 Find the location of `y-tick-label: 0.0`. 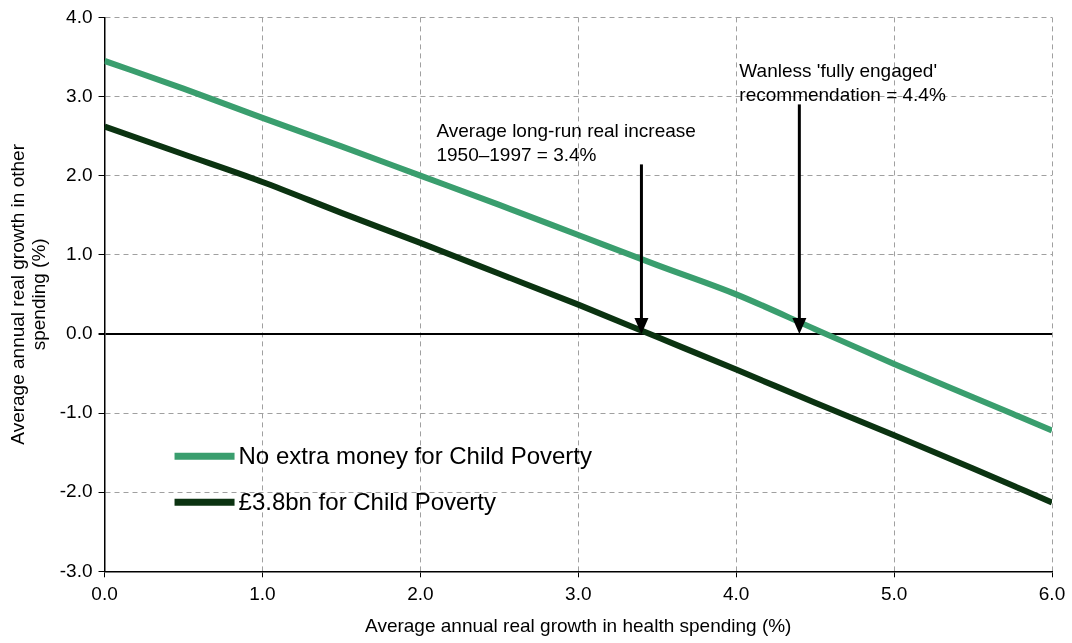

y-tick-label: 0.0 is located at coordinates (79, 333).